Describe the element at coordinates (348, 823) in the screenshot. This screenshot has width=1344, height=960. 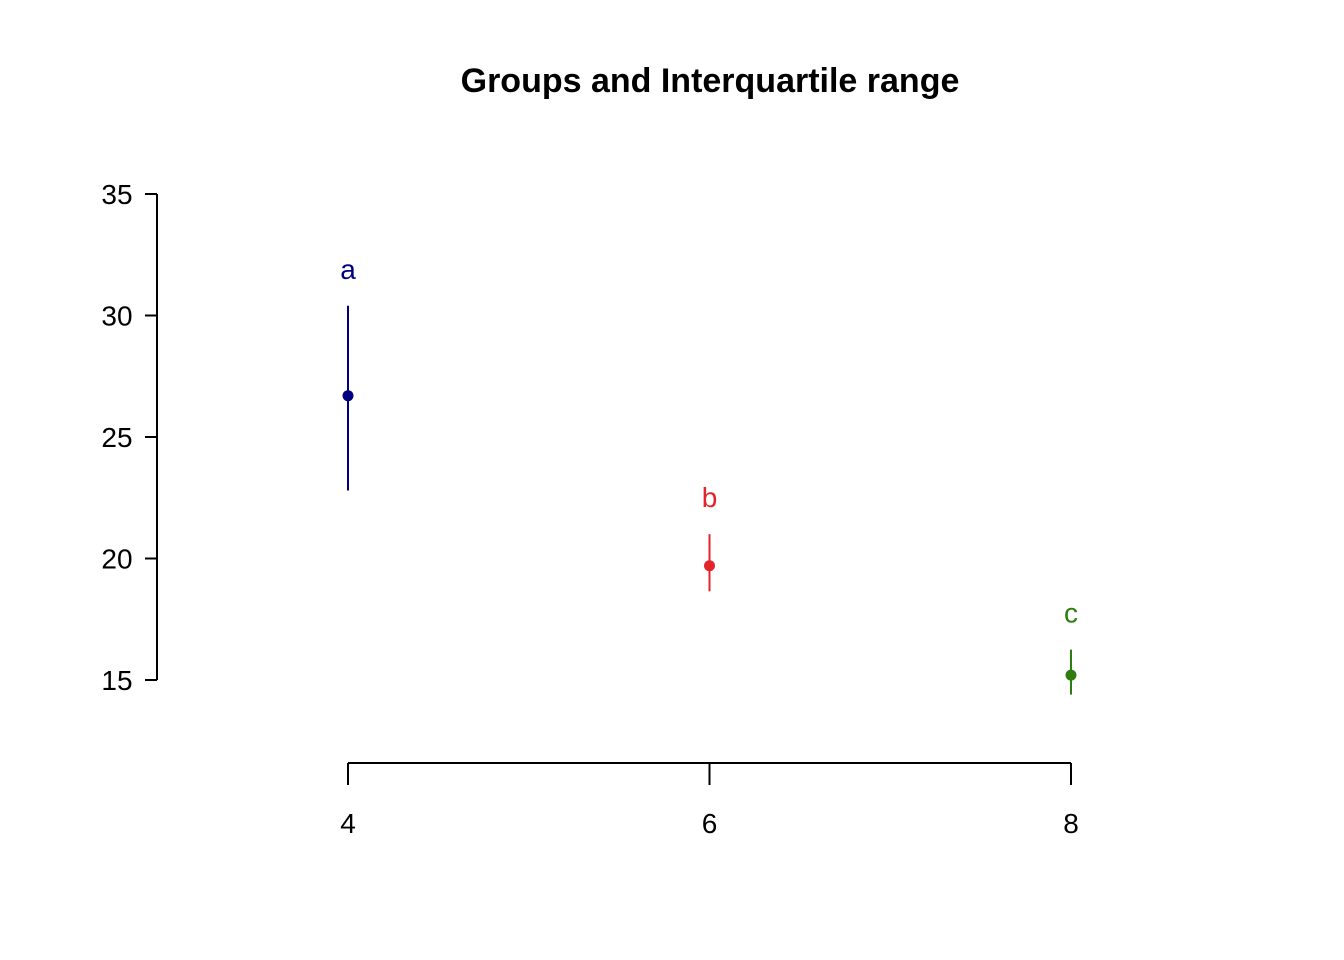
I see `x-tick-label: 4` at that location.